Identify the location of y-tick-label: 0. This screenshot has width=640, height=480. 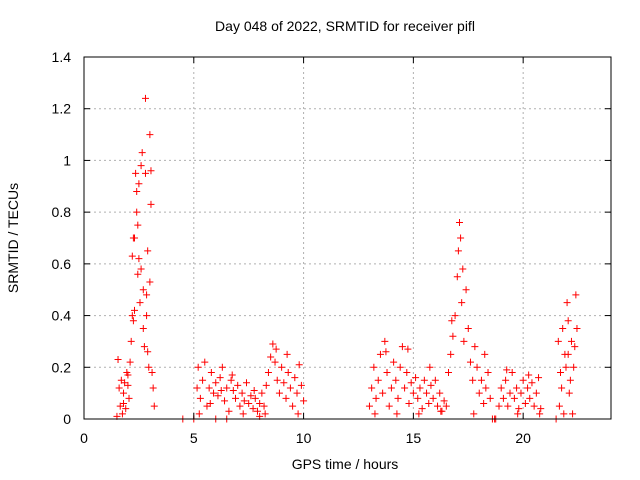
(67, 419).